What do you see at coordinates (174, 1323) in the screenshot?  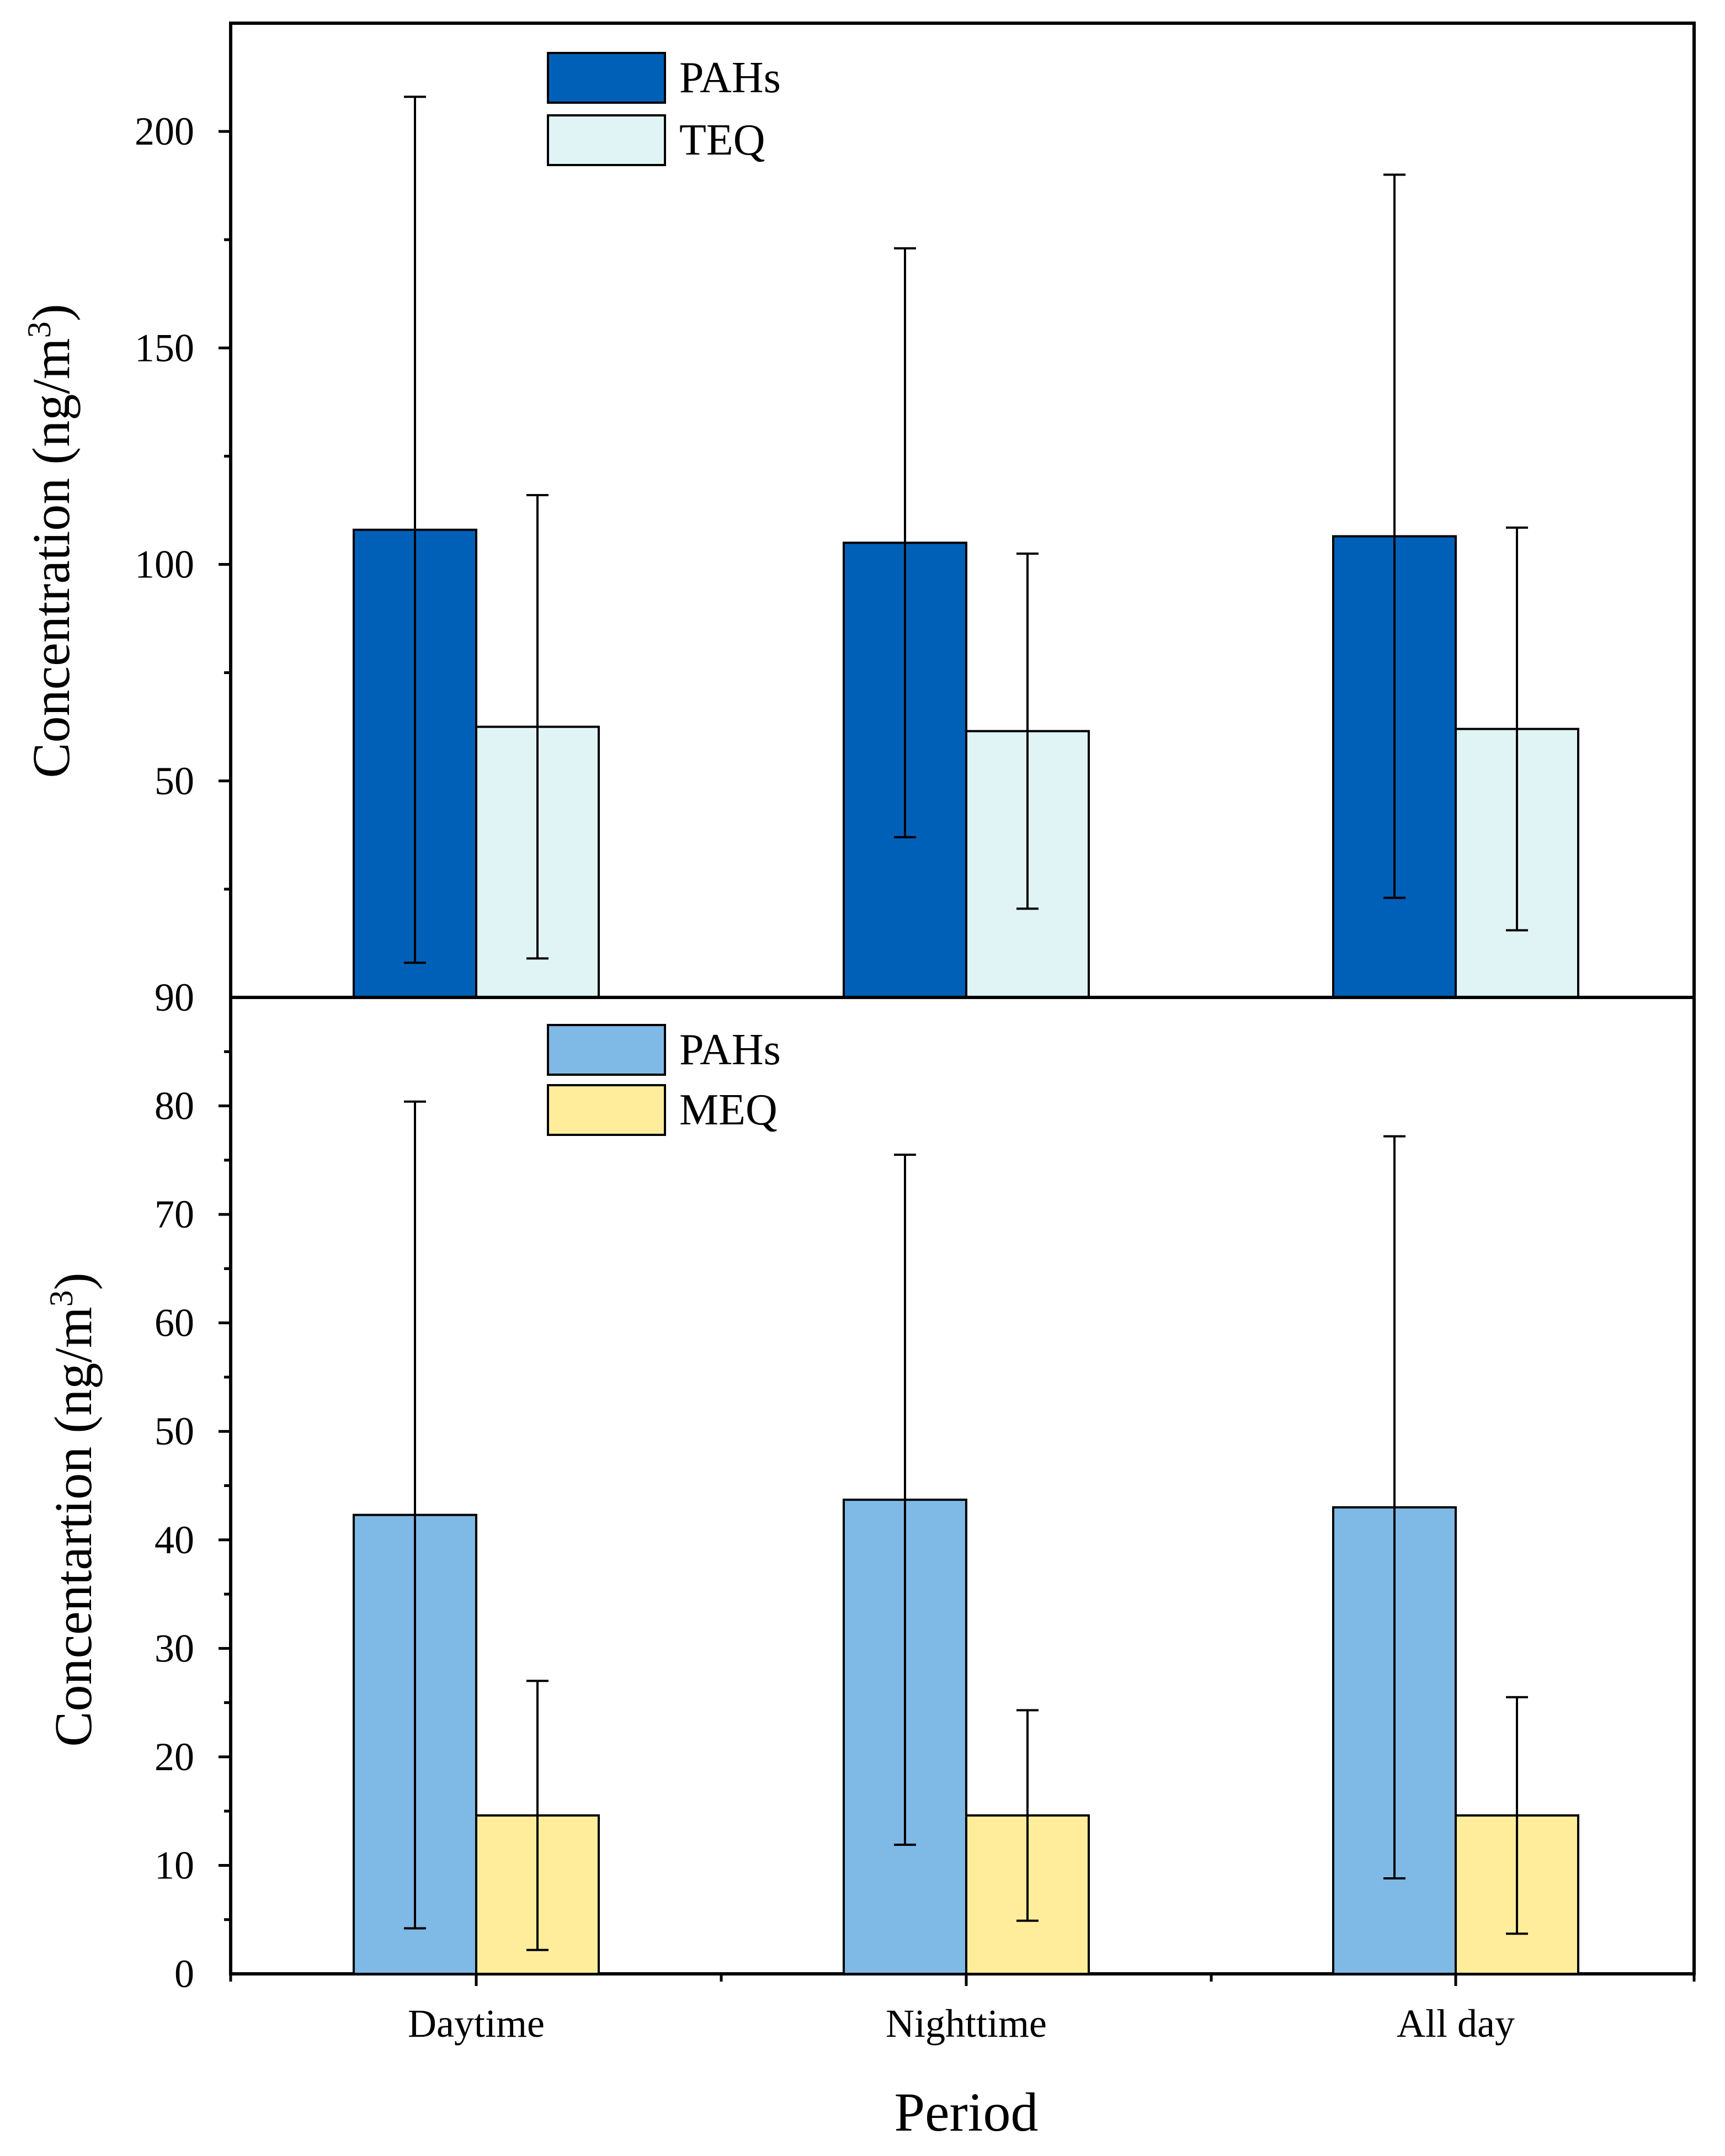 I see `y-tick-label: 60` at bounding box center [174, 1323].